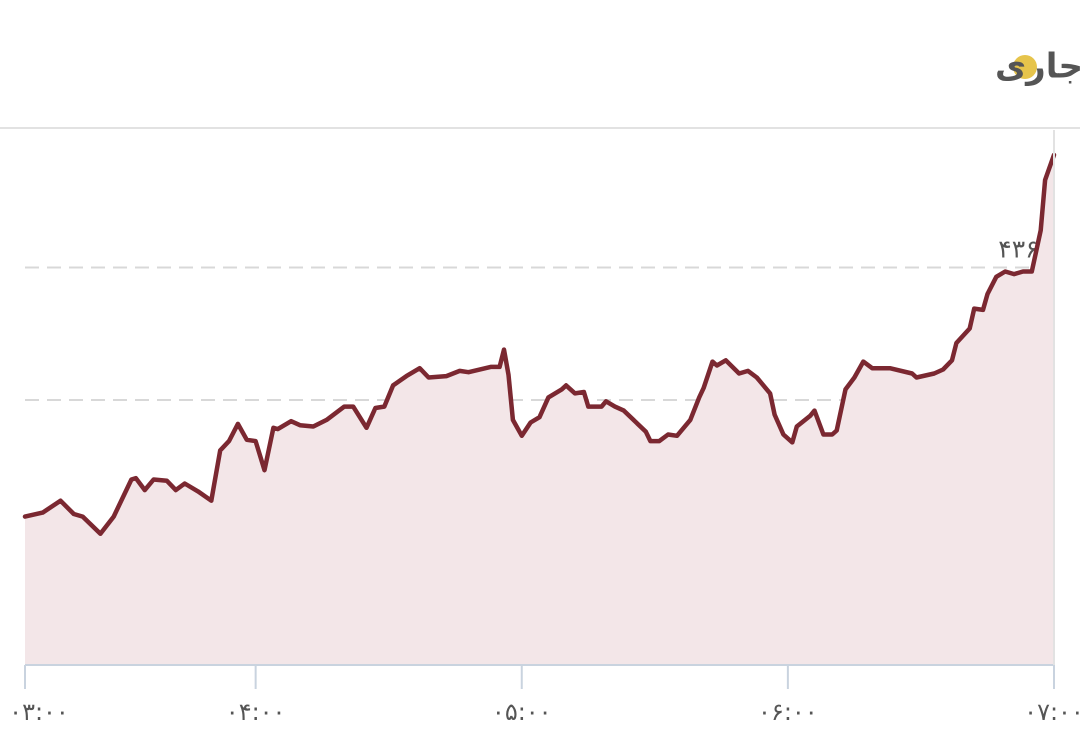 This screenshot has height=753, width=1080. Describe the element at coordinates (39, 712) in the screenshot. I see `x-tick-label: ۰۳:۰۰` at that location.